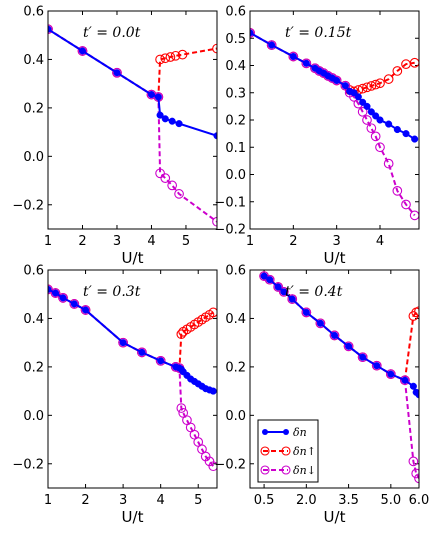 The width and height of the screenshot is (436, 533). Describe the element at coordinates (264, 500) in the screenshot. I see `x-tick-label: 0.5` at that location.